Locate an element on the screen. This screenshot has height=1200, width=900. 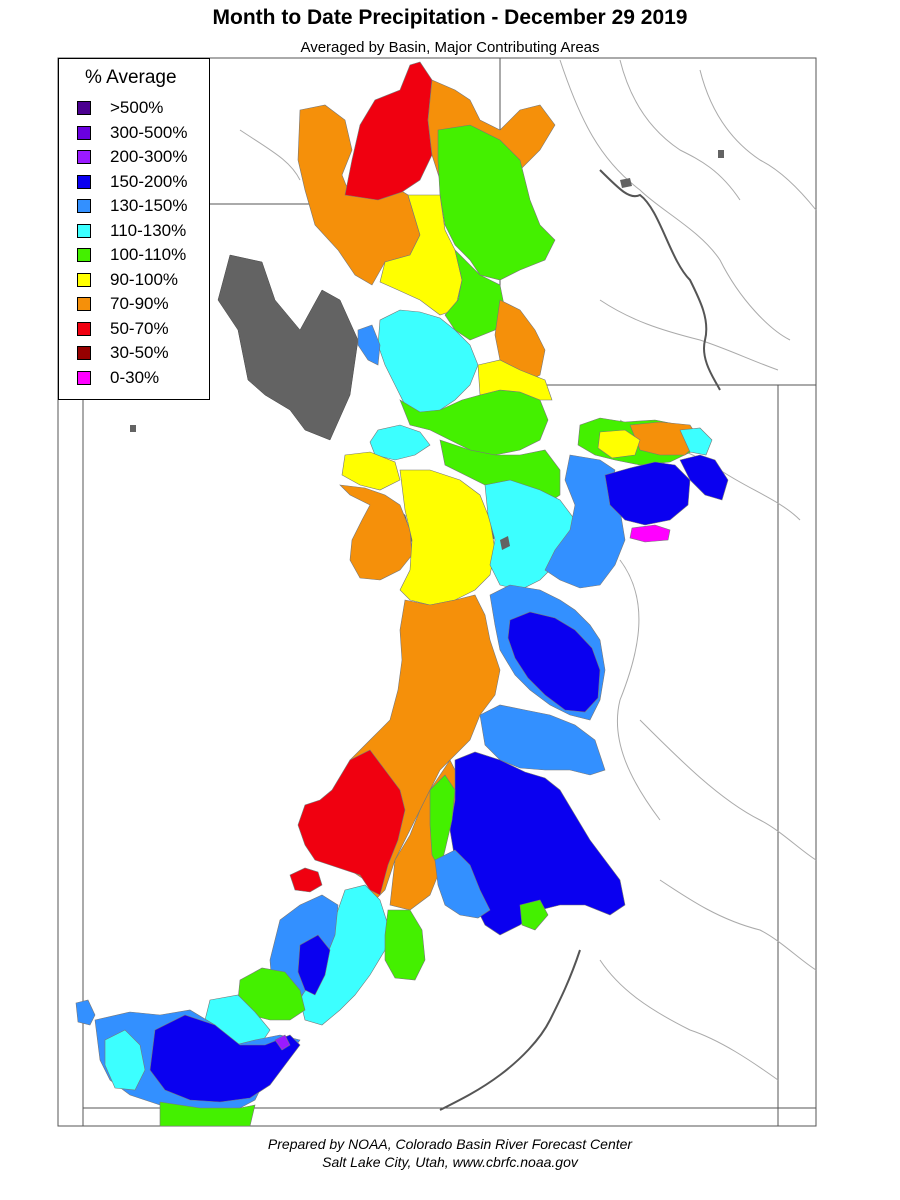
credit-line-2: Salt Lake City, Utah, www.cbrfc.noaa.gov is located at coordinates (450, 1162).